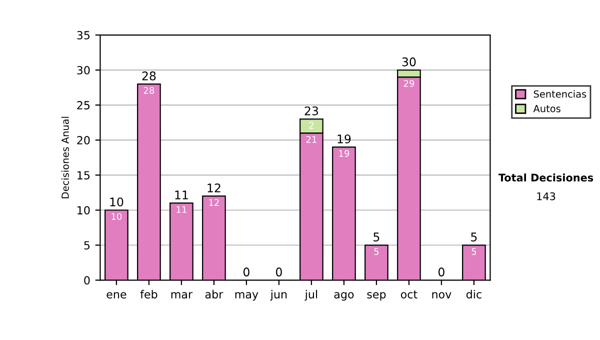 The height and width of the screenshot is (340, 600). What do you see at coordinates (409, 83) in the screenshot?
I see `data-label: 29` at bounding box center [409, 83].